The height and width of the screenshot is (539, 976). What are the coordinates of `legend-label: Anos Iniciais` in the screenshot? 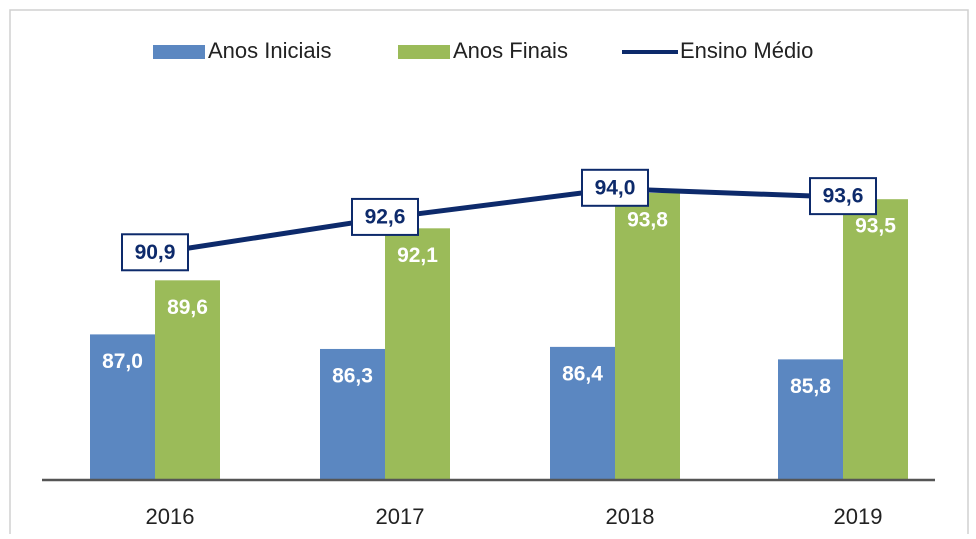 It's located at (270, 50).